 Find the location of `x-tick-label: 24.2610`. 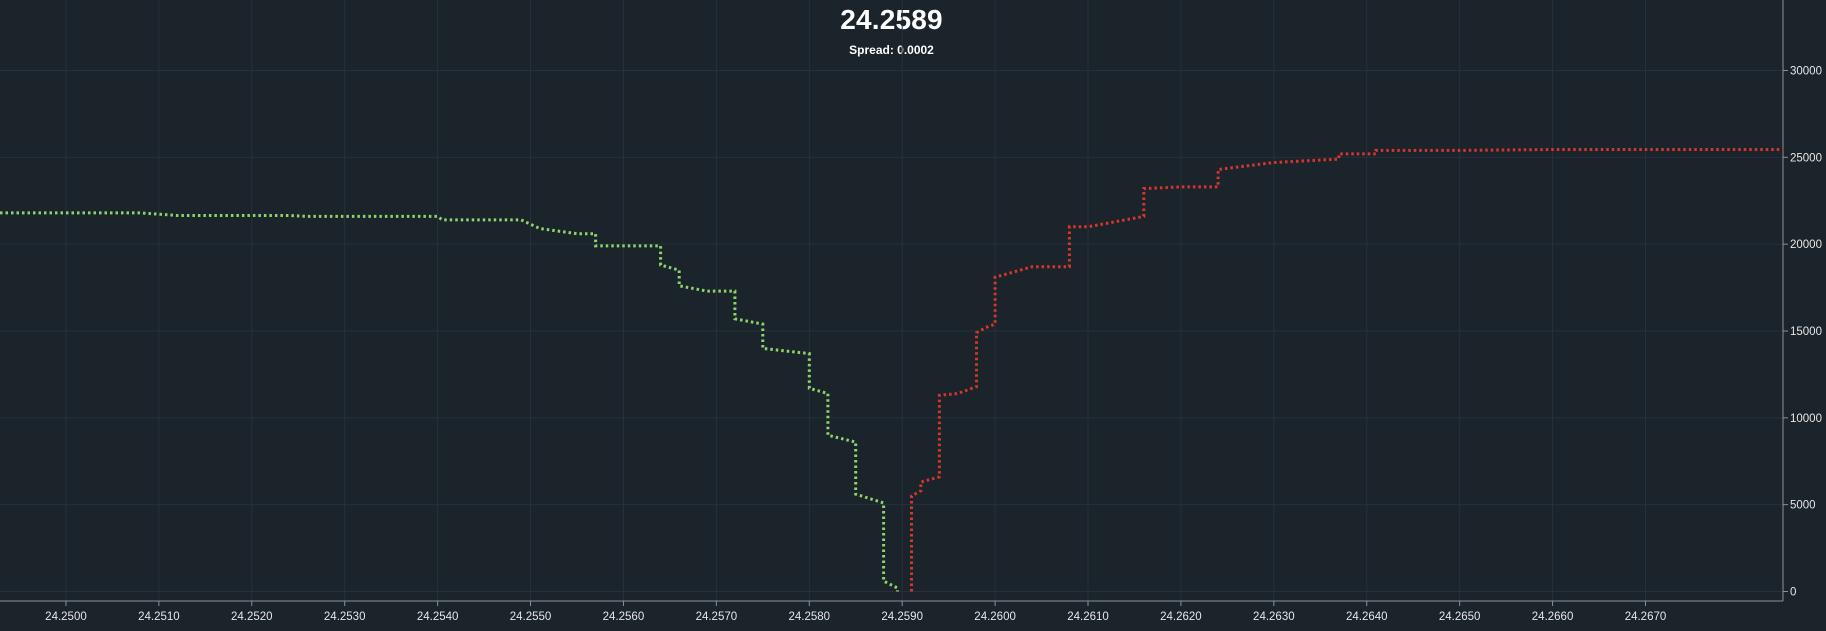

x-tick-label: 24.2610 is located at coordinates (1088, 617).